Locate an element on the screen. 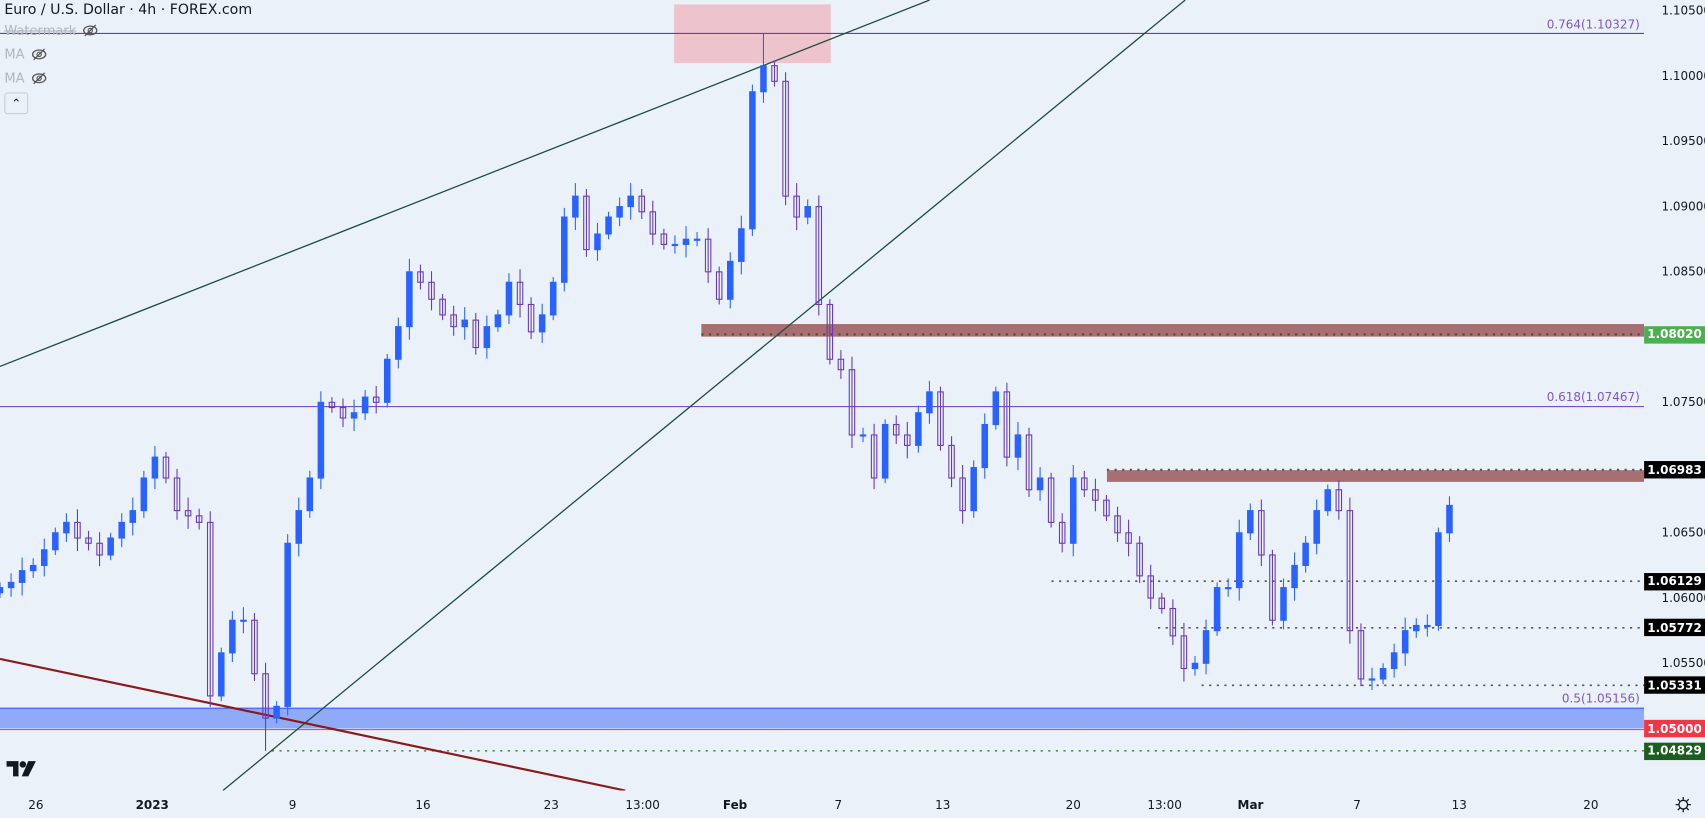 The height and width of the screenshot is (818, 1705). tradingview-logo is located at coordinates (23, 769).